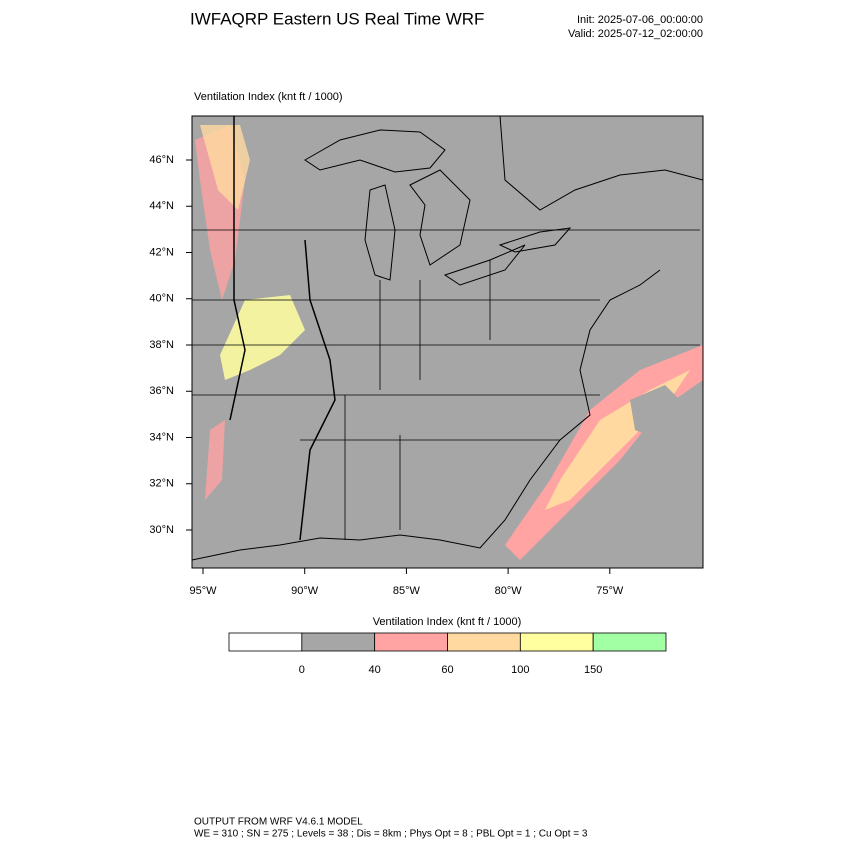  Describe the element at coordinates (447, 622) in the screenshot. I see `colorbar-title: Ventilation Index (knt ft / 1000)` at that location.